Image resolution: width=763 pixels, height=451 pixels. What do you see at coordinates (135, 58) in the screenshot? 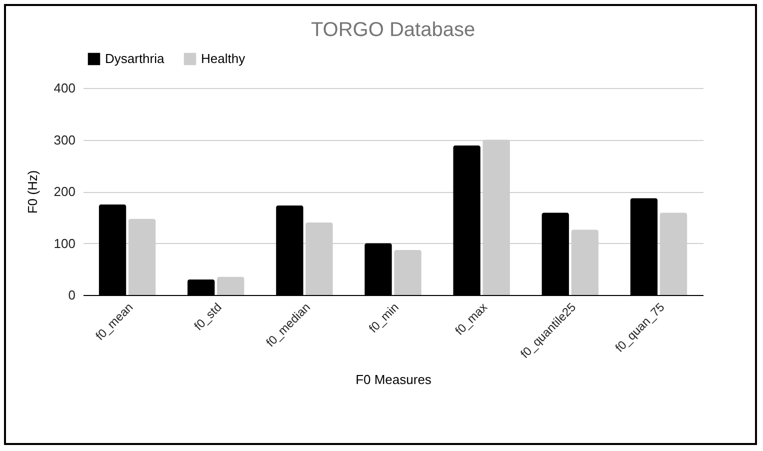
I see `legend-label: Dysarthria` at bounding box center [135, 58].